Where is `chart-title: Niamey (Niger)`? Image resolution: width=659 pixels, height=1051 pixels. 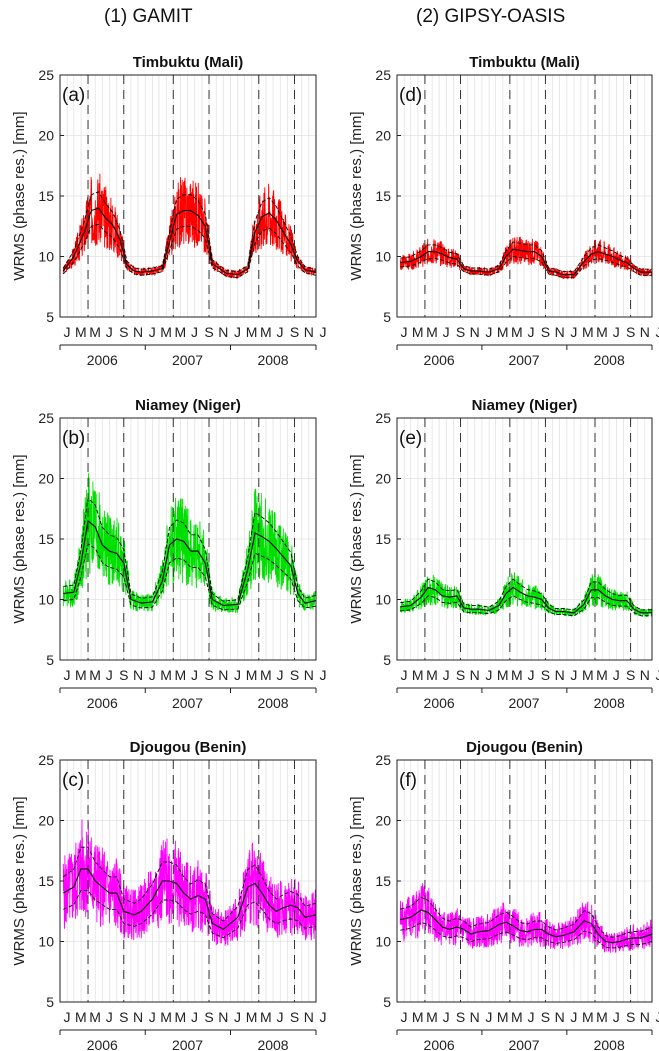
chart-title: Niamey (Niger) is located at coordinates (525, 405).